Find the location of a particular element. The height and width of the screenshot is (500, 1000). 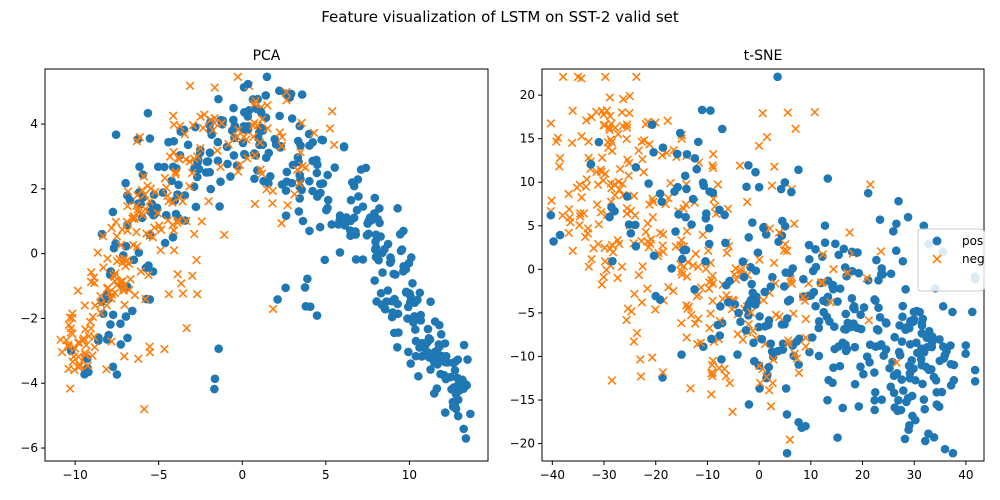

tsne-x-tick-label: 40 is located at coordinates (965, 475).